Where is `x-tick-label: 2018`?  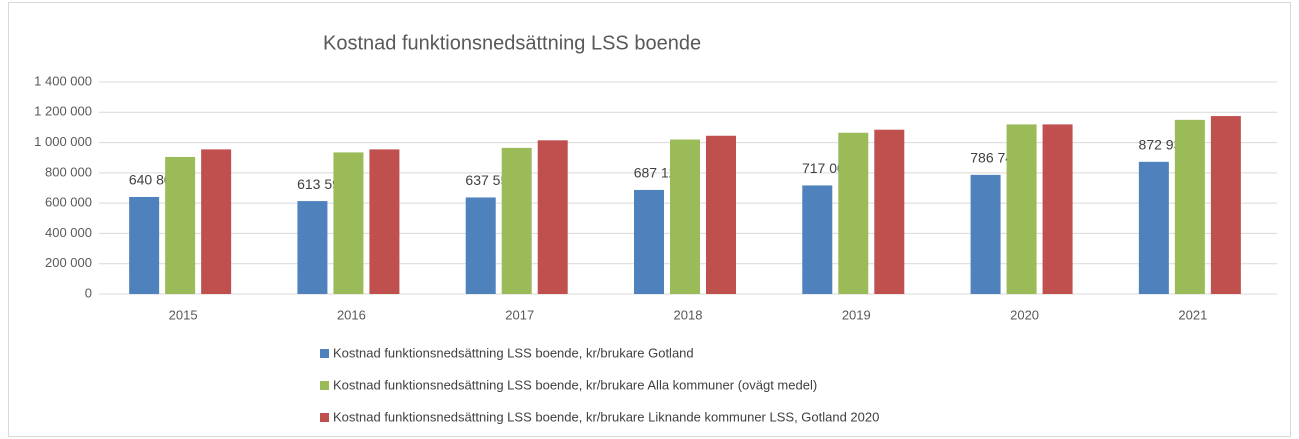
x-tick-label: 2018 is located at coordinates (688, 314).